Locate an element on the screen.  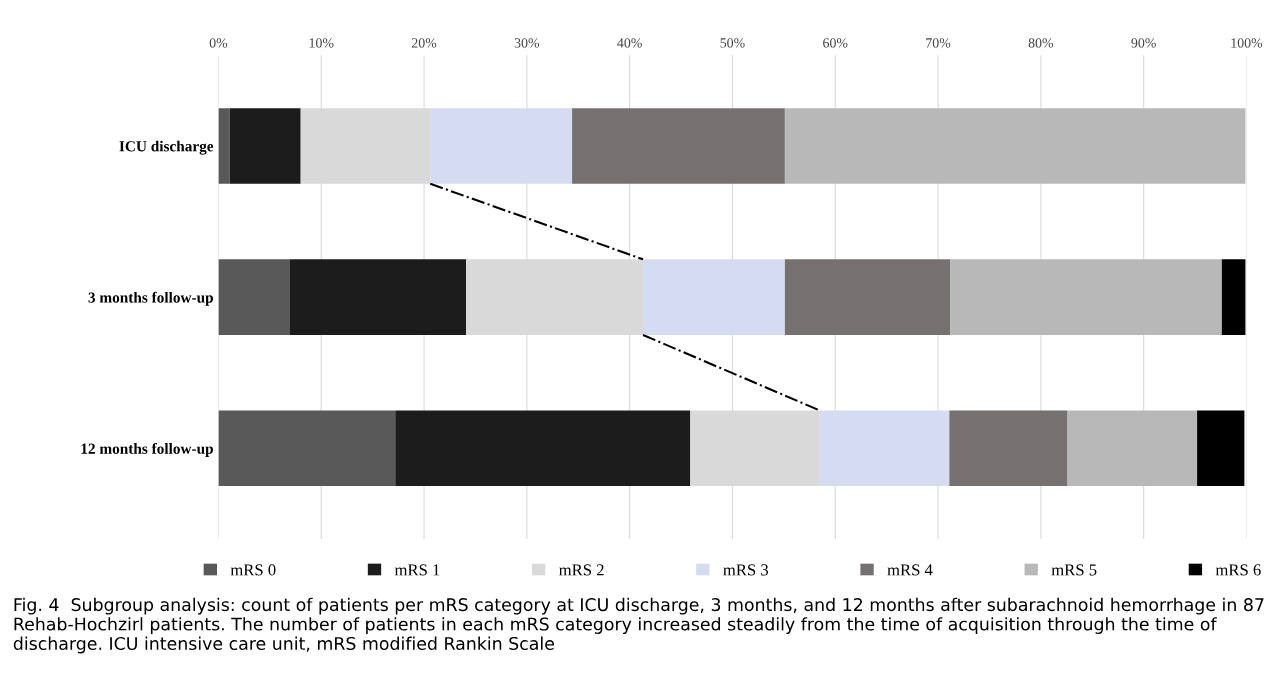
x-tick-label: 80% is located at coordinates (1041, 43).